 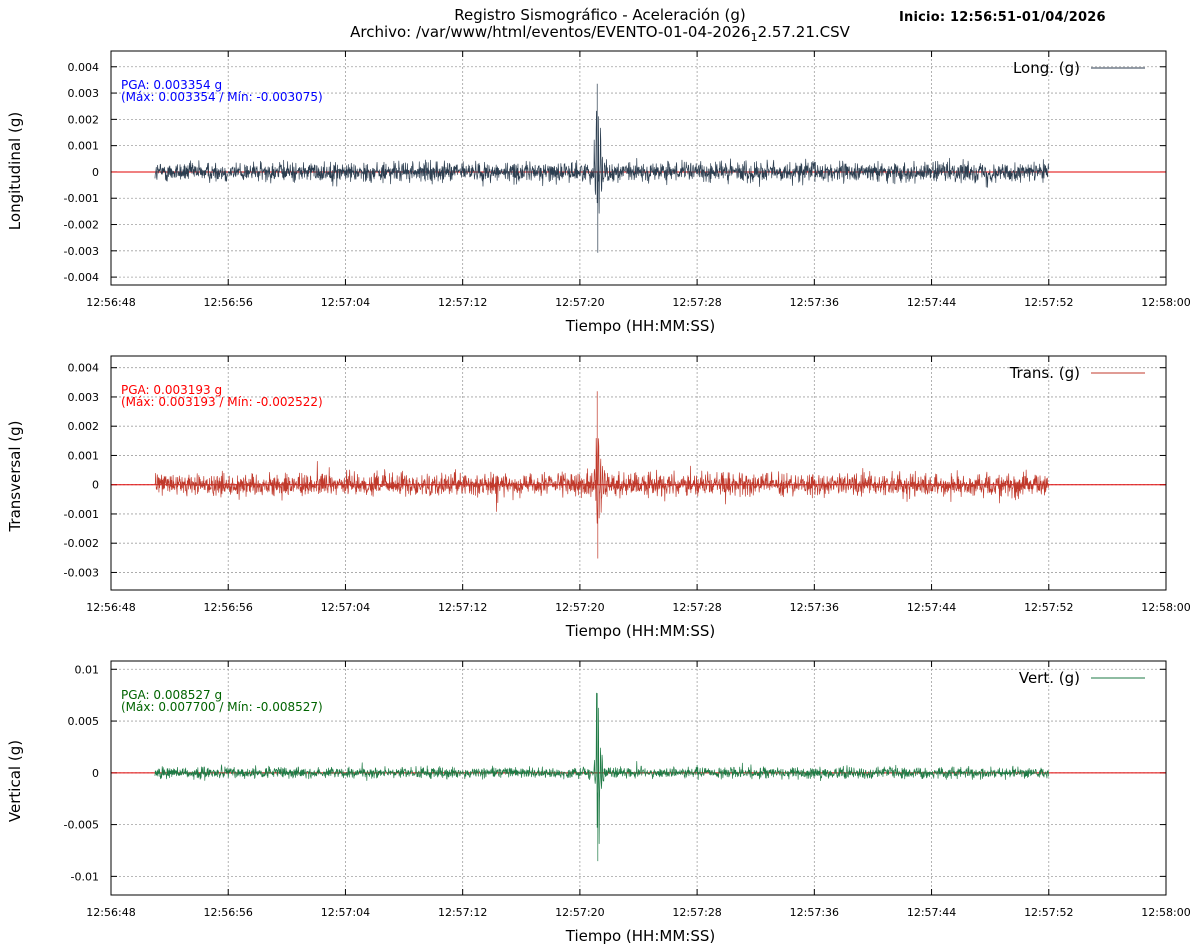 I want to click on file-path-suffix: 2.57.21.CSV, so click(x=803, y=32).